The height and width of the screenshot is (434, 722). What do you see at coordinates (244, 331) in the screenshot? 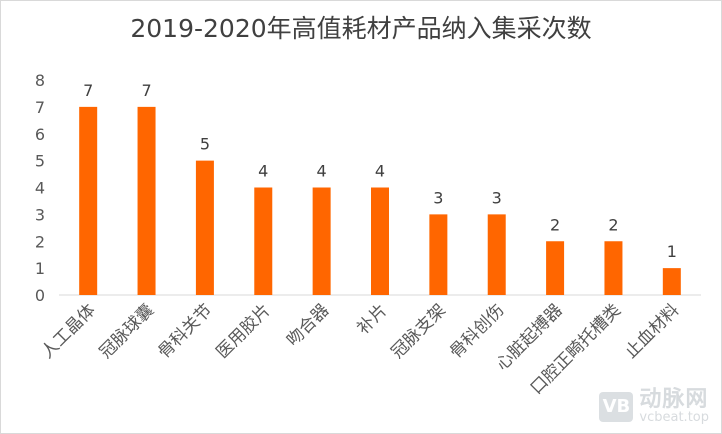
I see `x-tick-label: 医用胶片` at bounding box center [244, 331].